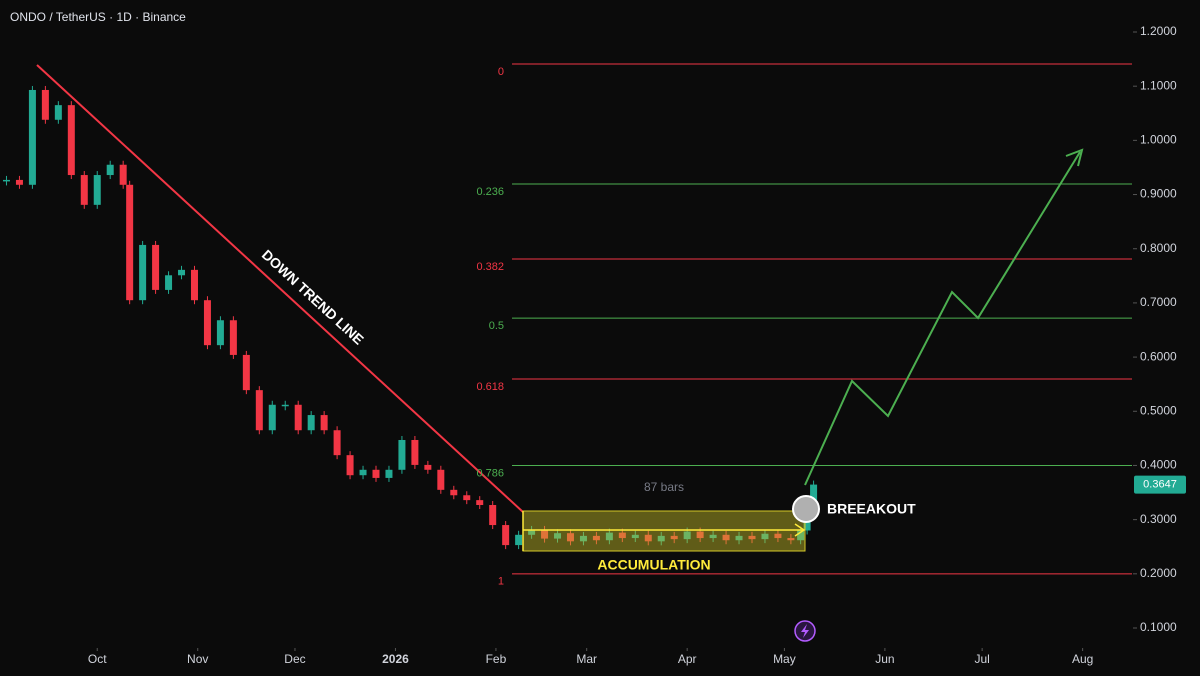  Describe the element at coordinates (1158, 302) in the screenshot. I see `y-tick-label: 0.7000` at that location.